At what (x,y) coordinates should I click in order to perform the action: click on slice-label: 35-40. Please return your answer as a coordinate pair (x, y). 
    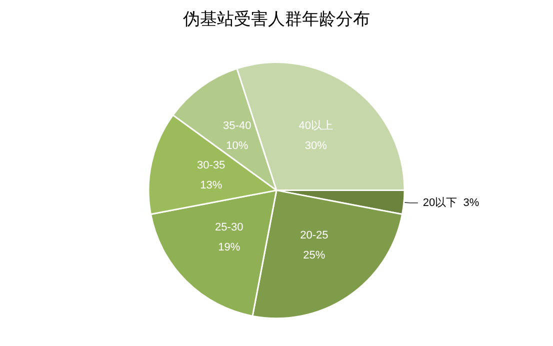
    Looking at the image, I should click on (237, 126).